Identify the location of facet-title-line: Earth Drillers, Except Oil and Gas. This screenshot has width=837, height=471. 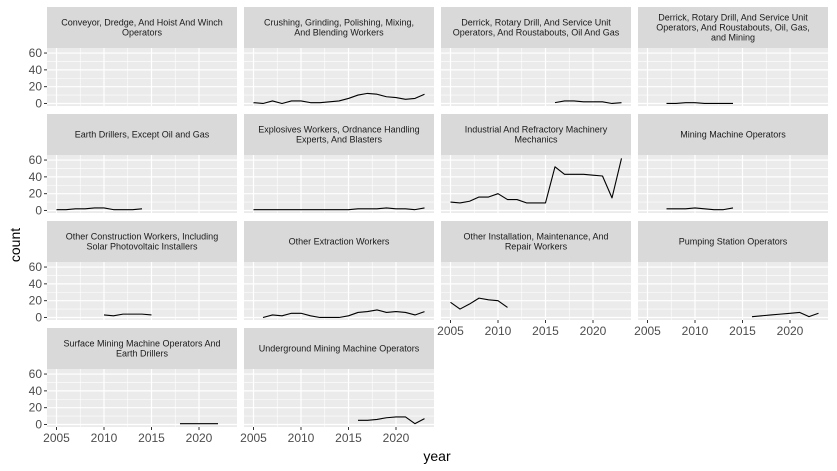
(142, 135).